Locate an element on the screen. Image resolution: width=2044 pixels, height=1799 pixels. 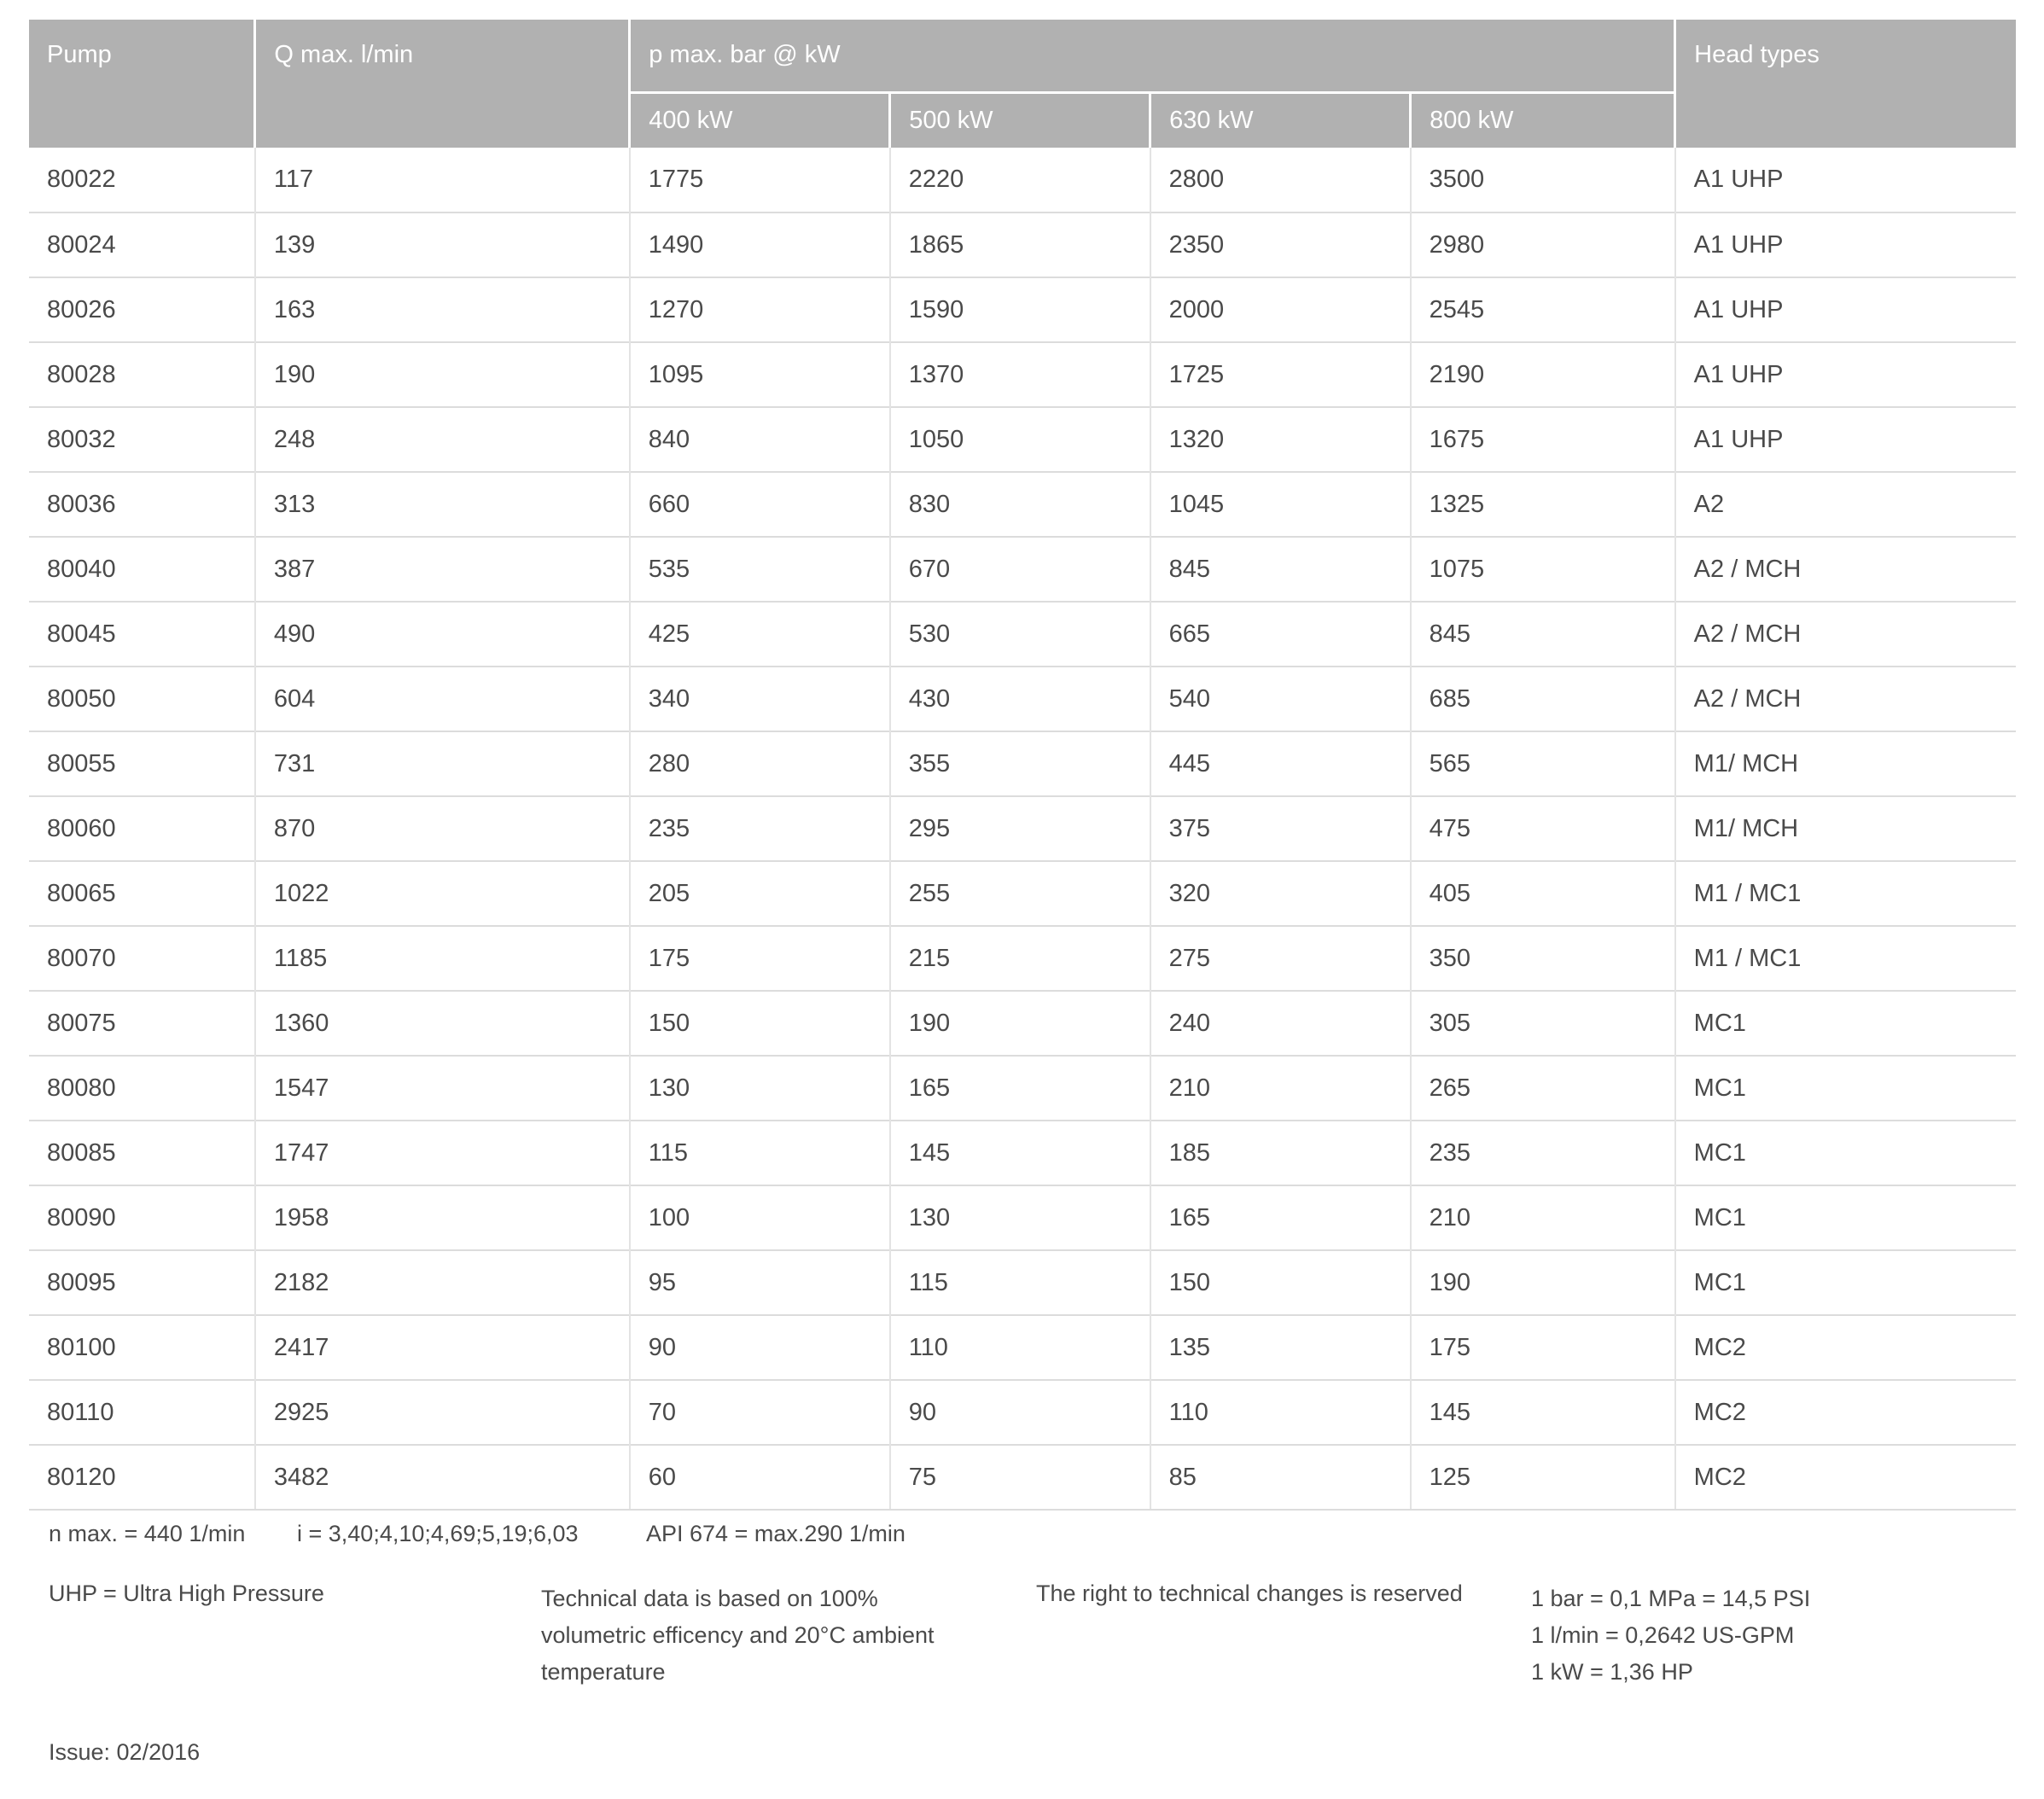
qmax-cell: 2417 is located at coordinates (441, 1347).